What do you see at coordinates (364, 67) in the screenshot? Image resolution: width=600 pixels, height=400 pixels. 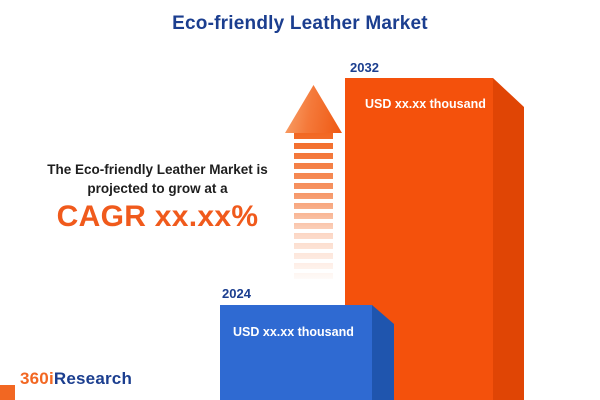 I see `bar-2032-year-label: 2032` at bounding box center [364, 67].